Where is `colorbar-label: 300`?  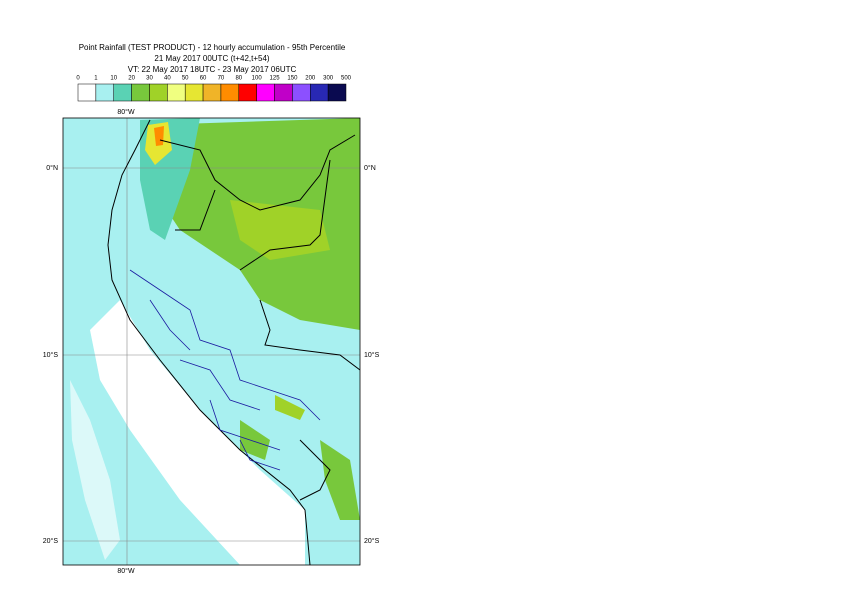 colorbar-label: 300 is located at coordinates (328, 79).